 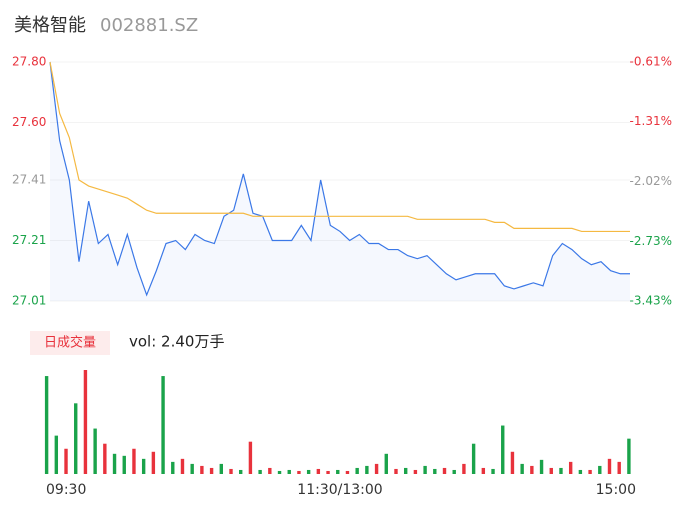 I want to click on y2-tick-label: -0.61%, so click(x=651, y=62).